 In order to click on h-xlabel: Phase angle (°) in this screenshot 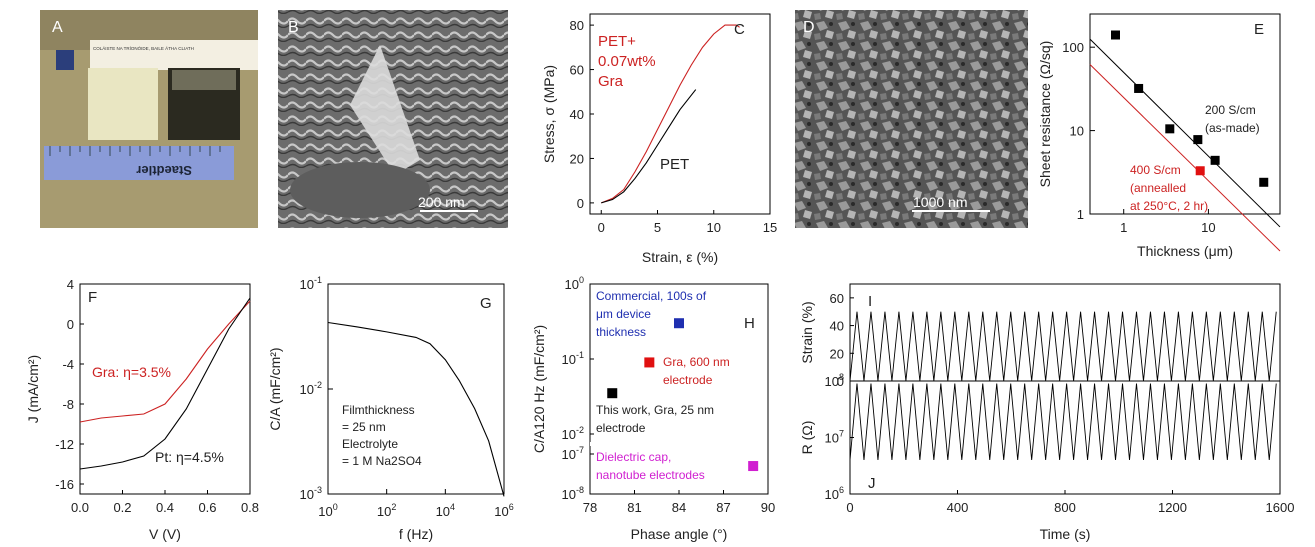, I will do `click(679, 534)`.